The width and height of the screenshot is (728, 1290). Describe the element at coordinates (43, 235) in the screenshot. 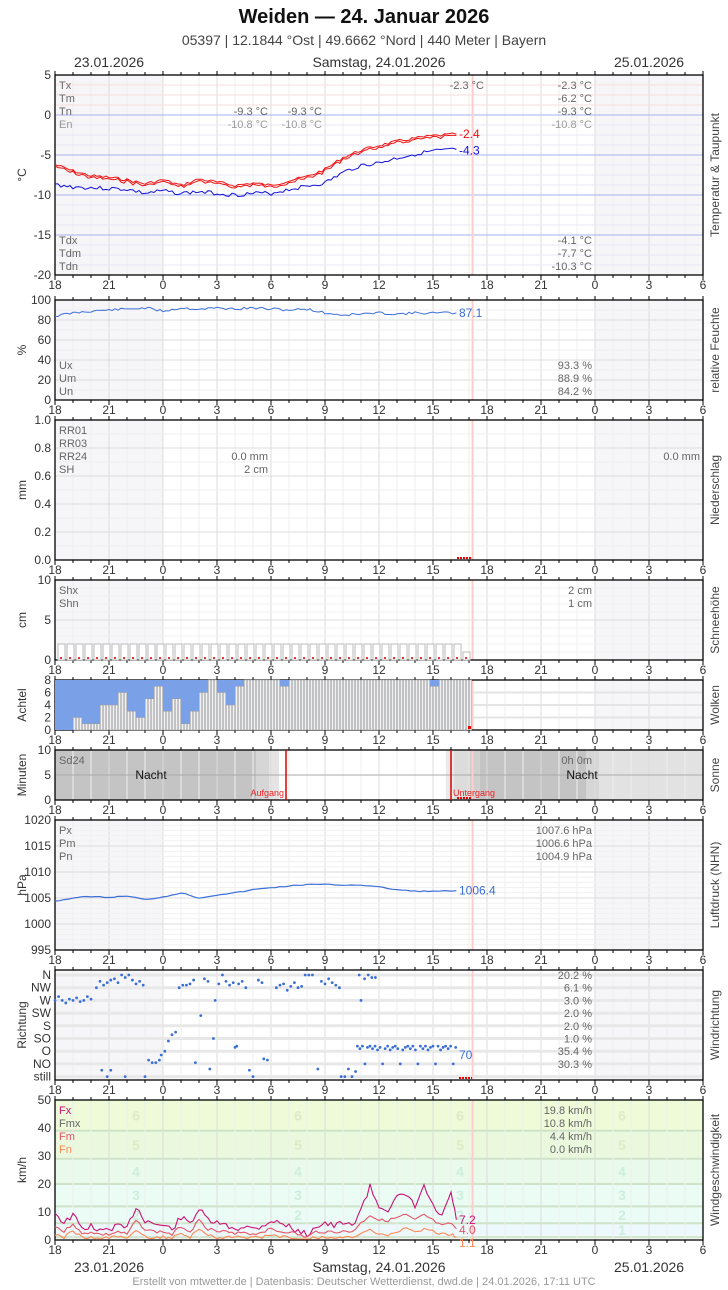

I see `y-tick: -15` at that location.